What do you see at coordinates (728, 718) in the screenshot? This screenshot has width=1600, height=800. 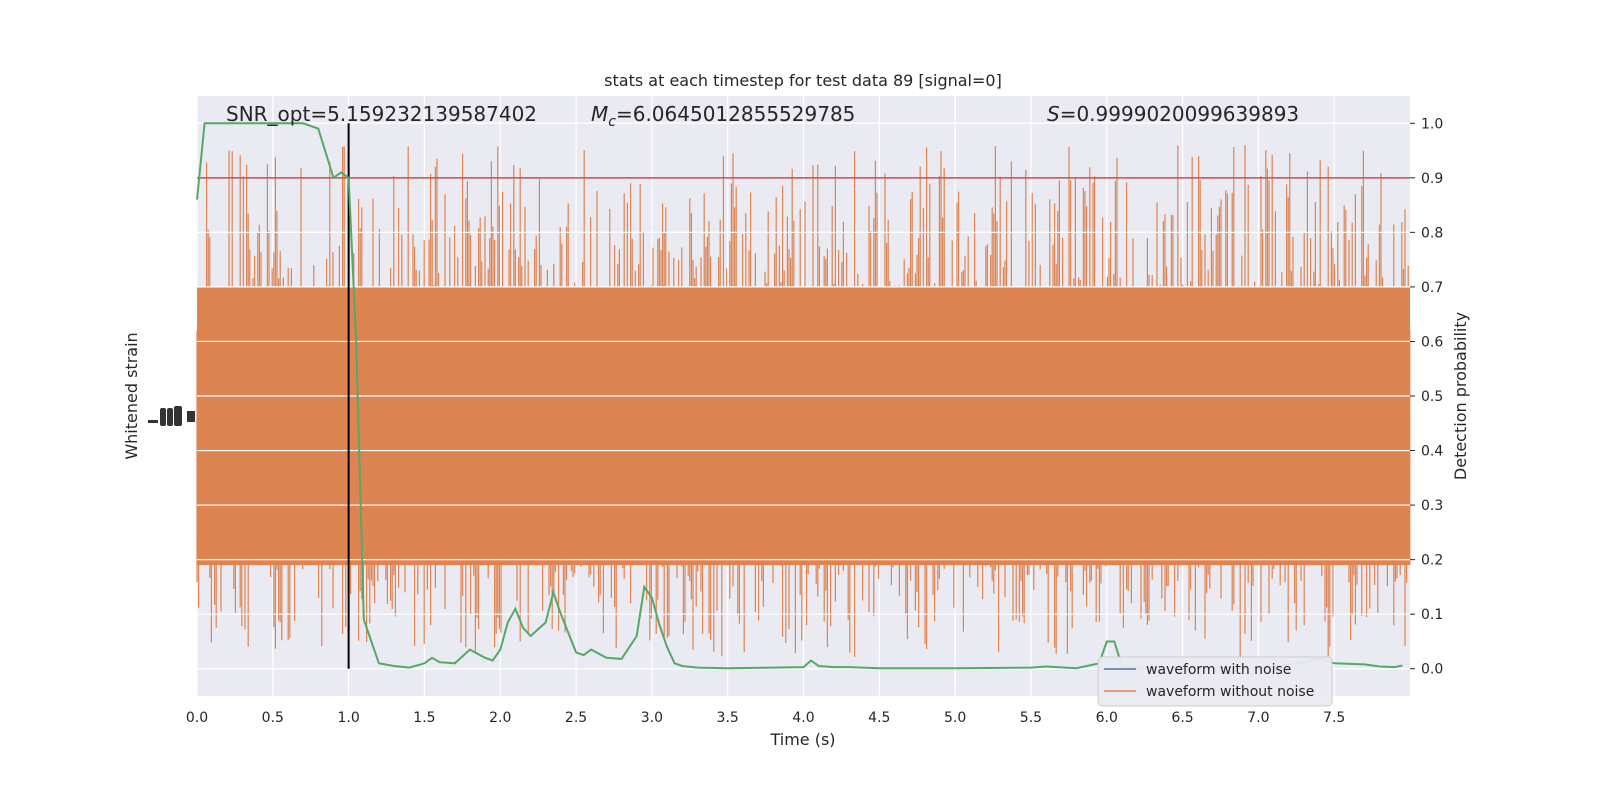 I see `x-tick-label-7: 3.5` at bounding box center [728, 718].